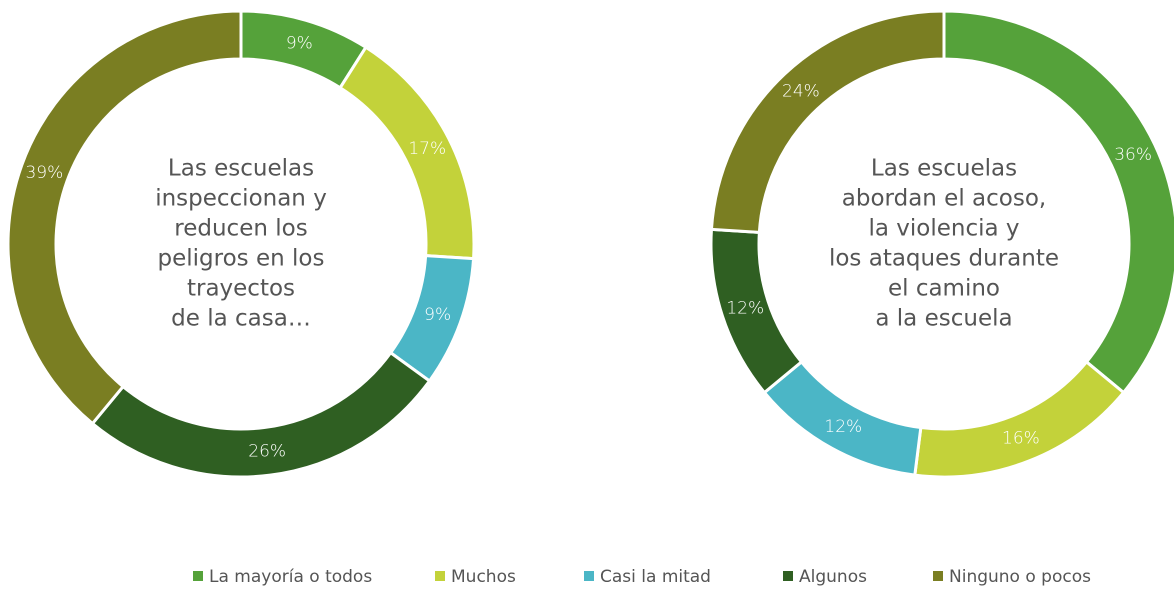  What do you see at coordinates (944, 289) in the screenshot?
I see `center-title: el camino` at bounding box center [944, 289].